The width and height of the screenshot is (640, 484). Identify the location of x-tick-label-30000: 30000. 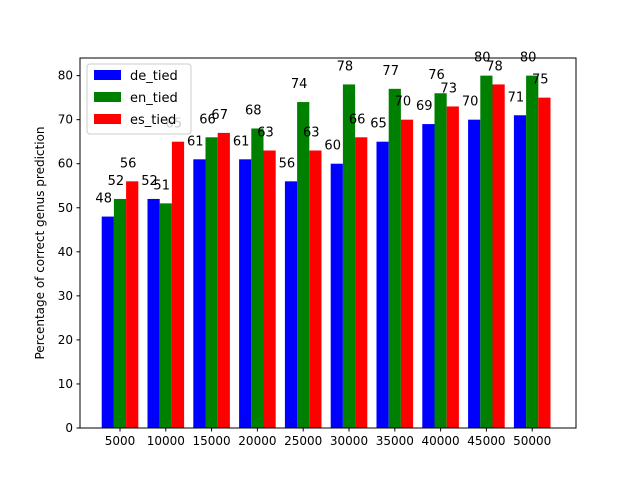
(349, 441).